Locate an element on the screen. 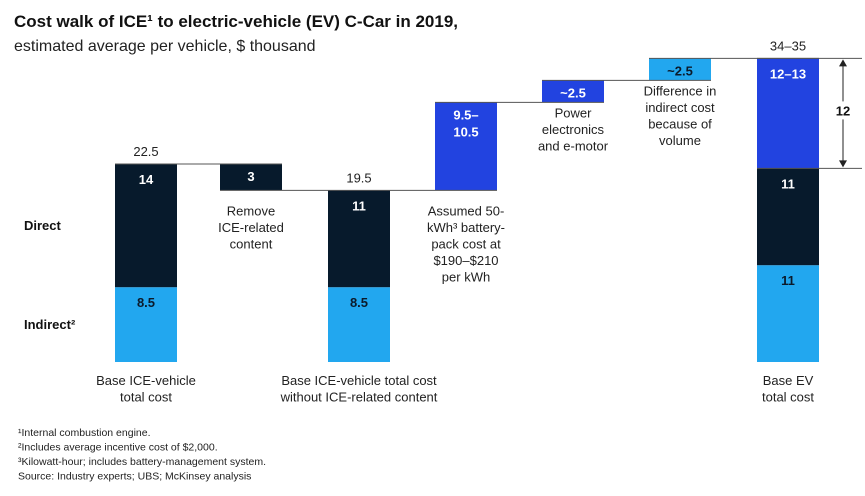 The image size is (865, 496). bar-caption-2-line-3: content is located at coordinates (251, 243).